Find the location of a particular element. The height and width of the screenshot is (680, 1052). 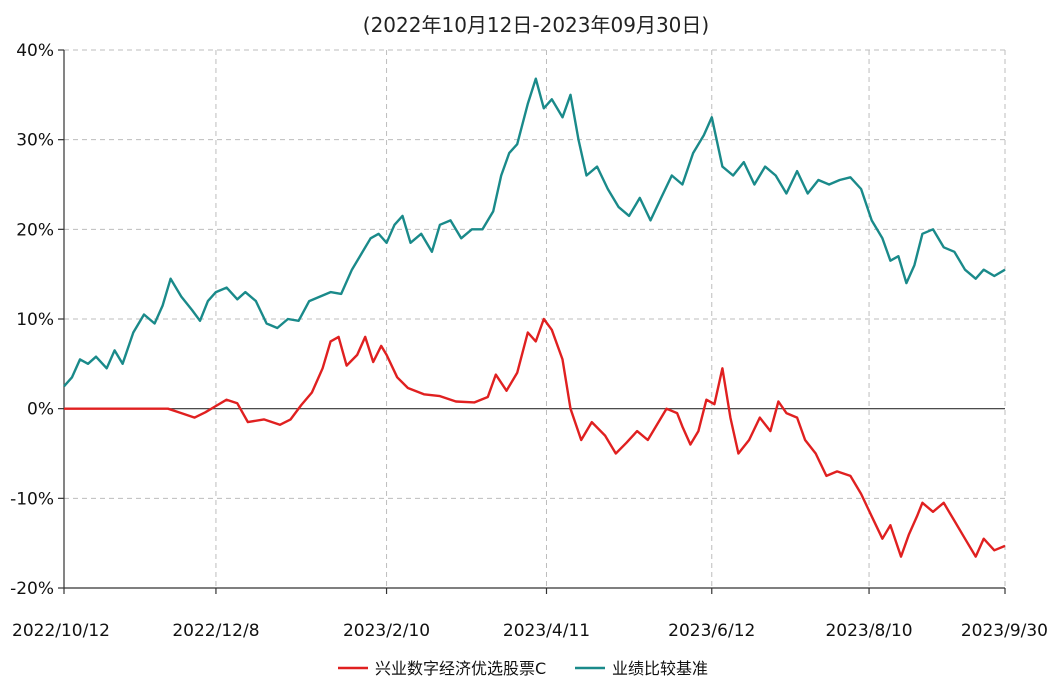

x-tick-label: 2022/12/8 is located at coordinates (215, 631).